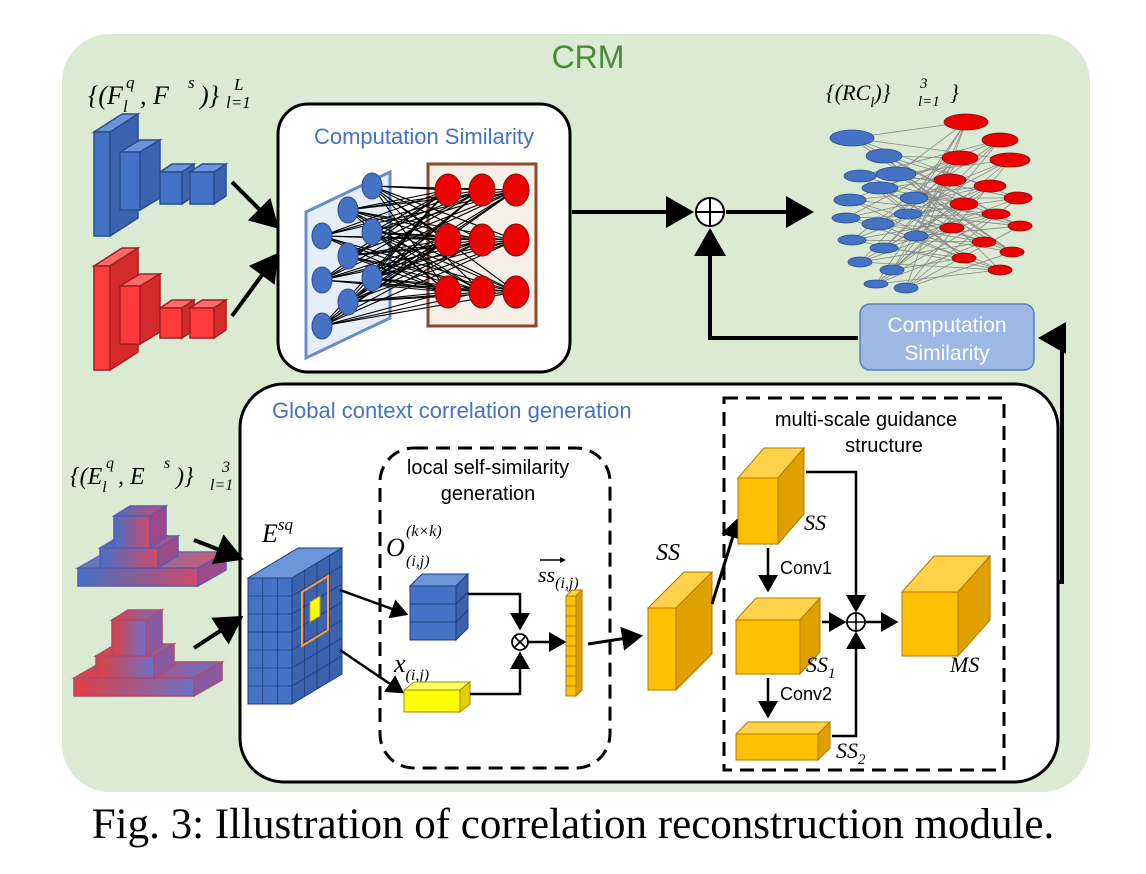  Describe the element at coordinates (680, 631) in the screenshot. I see `ss-block` at that location.